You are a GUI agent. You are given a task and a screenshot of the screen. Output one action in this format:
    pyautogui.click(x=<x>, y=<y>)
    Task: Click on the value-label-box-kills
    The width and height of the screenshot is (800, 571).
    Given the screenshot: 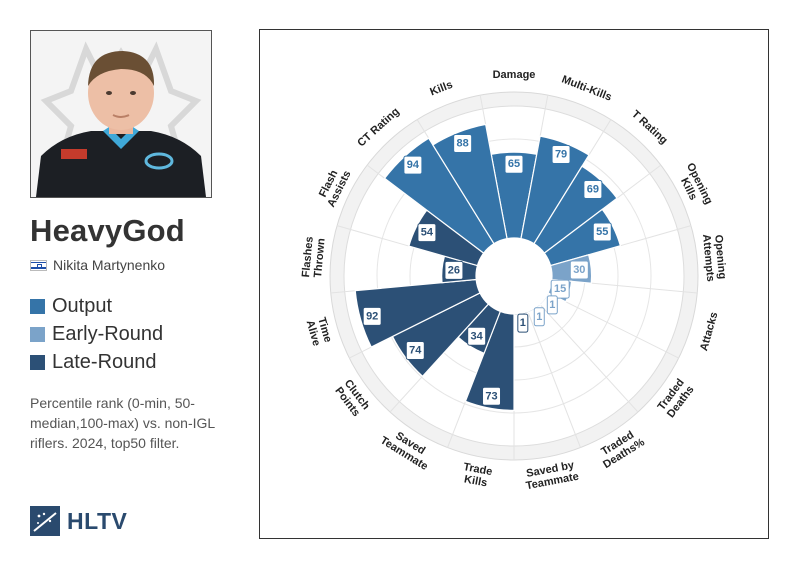 What is the action you would take?
    pyautogui.click(x=463, y=143)
    